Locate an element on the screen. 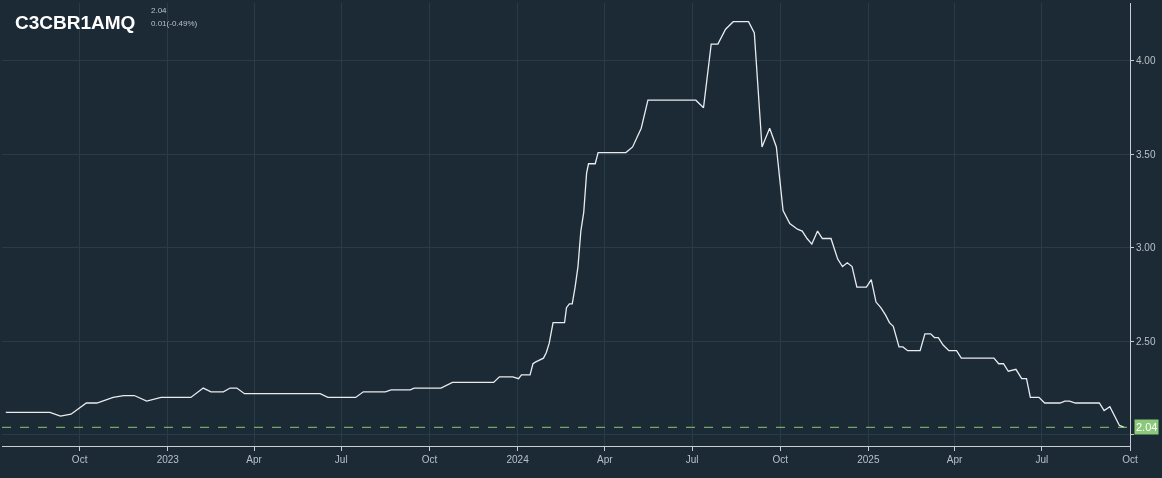 The height and width of the screenshot is (478, 1162). x-tick-label: 2023 is located at coordinates (168, 459).